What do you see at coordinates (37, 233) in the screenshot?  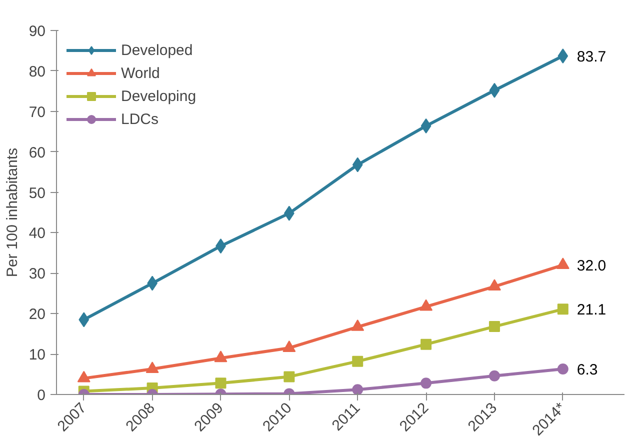 I see `y-tick-label: 40` at bounding box center [37, 233].